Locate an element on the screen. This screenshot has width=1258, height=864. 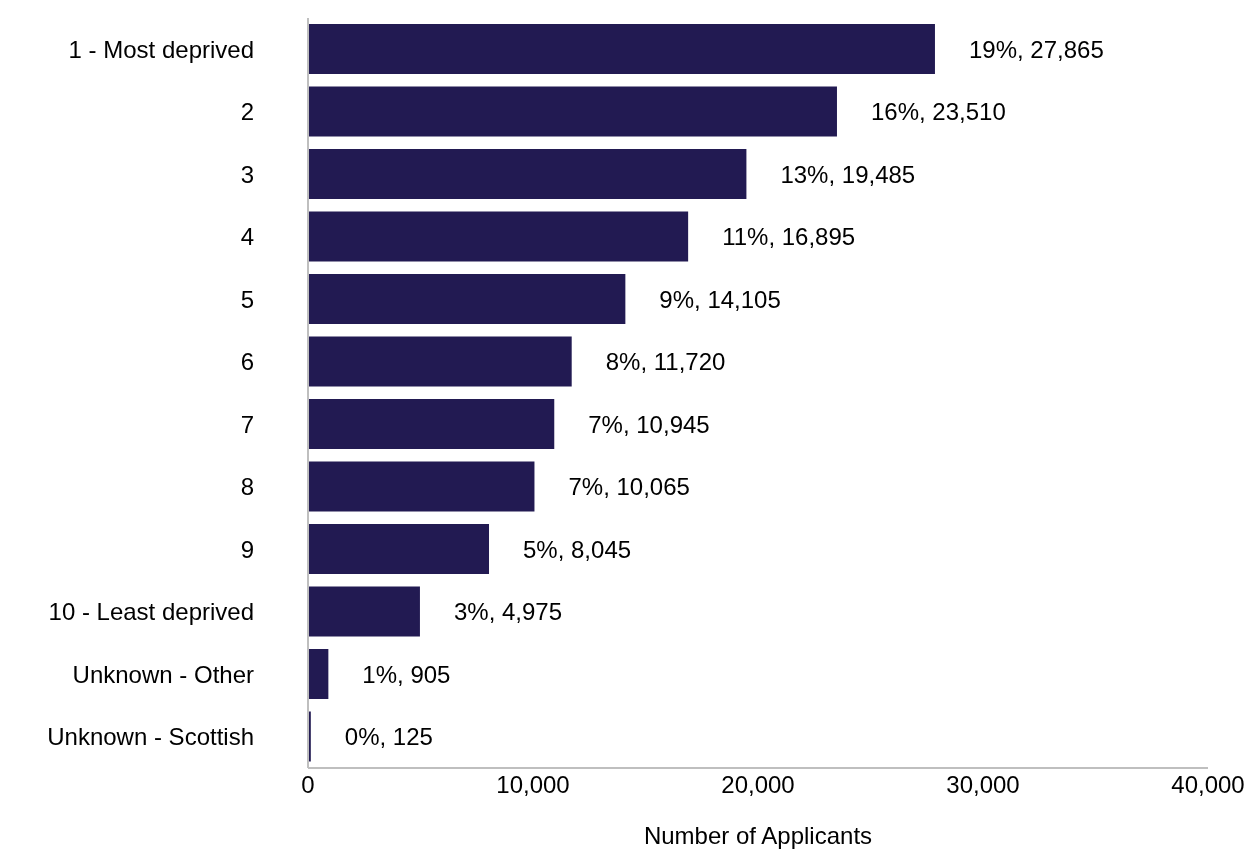
y-tick-label: 1 - Most deprived is located at coordinates (161, 49).